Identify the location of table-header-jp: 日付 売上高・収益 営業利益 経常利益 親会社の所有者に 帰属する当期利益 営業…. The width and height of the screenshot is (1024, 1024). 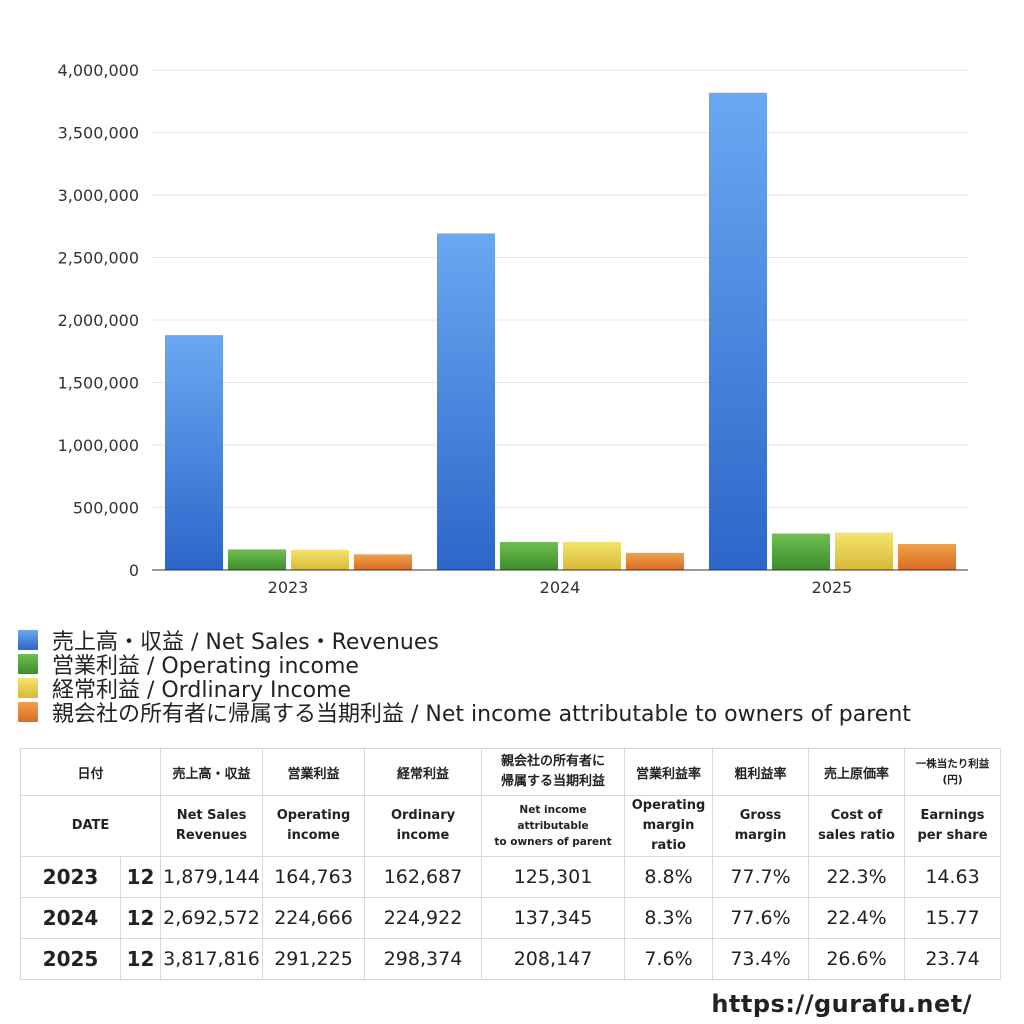
(510, 772).